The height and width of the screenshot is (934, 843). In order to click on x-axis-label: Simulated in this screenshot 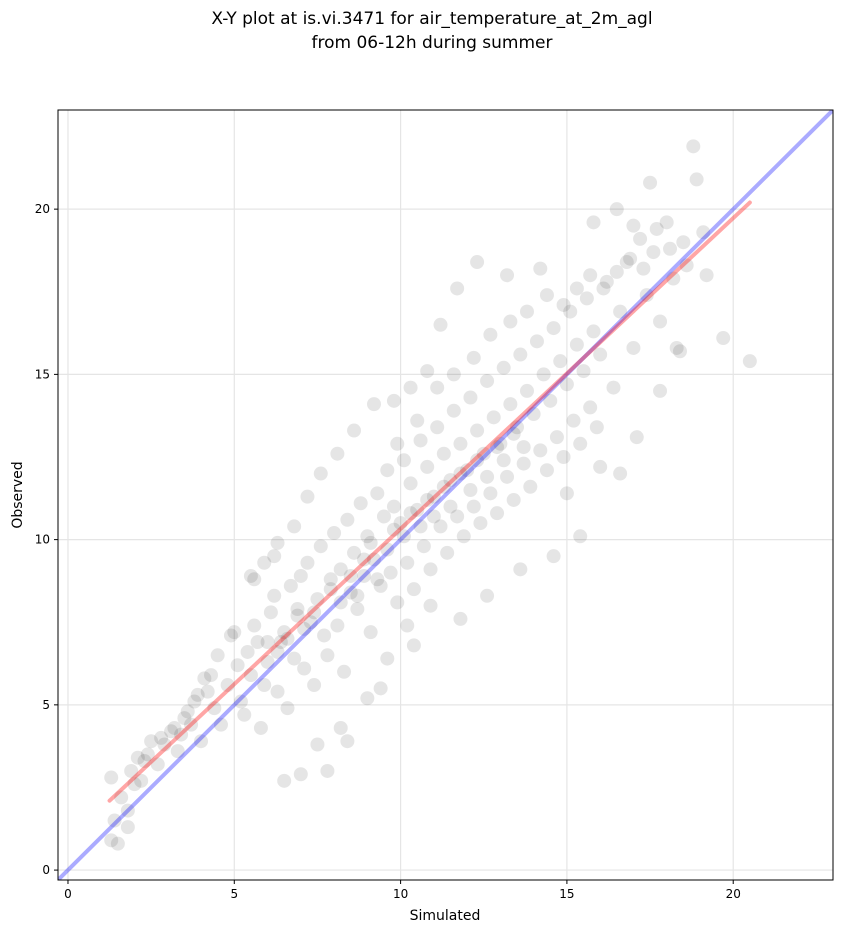, I will do `click(445, 916)`.